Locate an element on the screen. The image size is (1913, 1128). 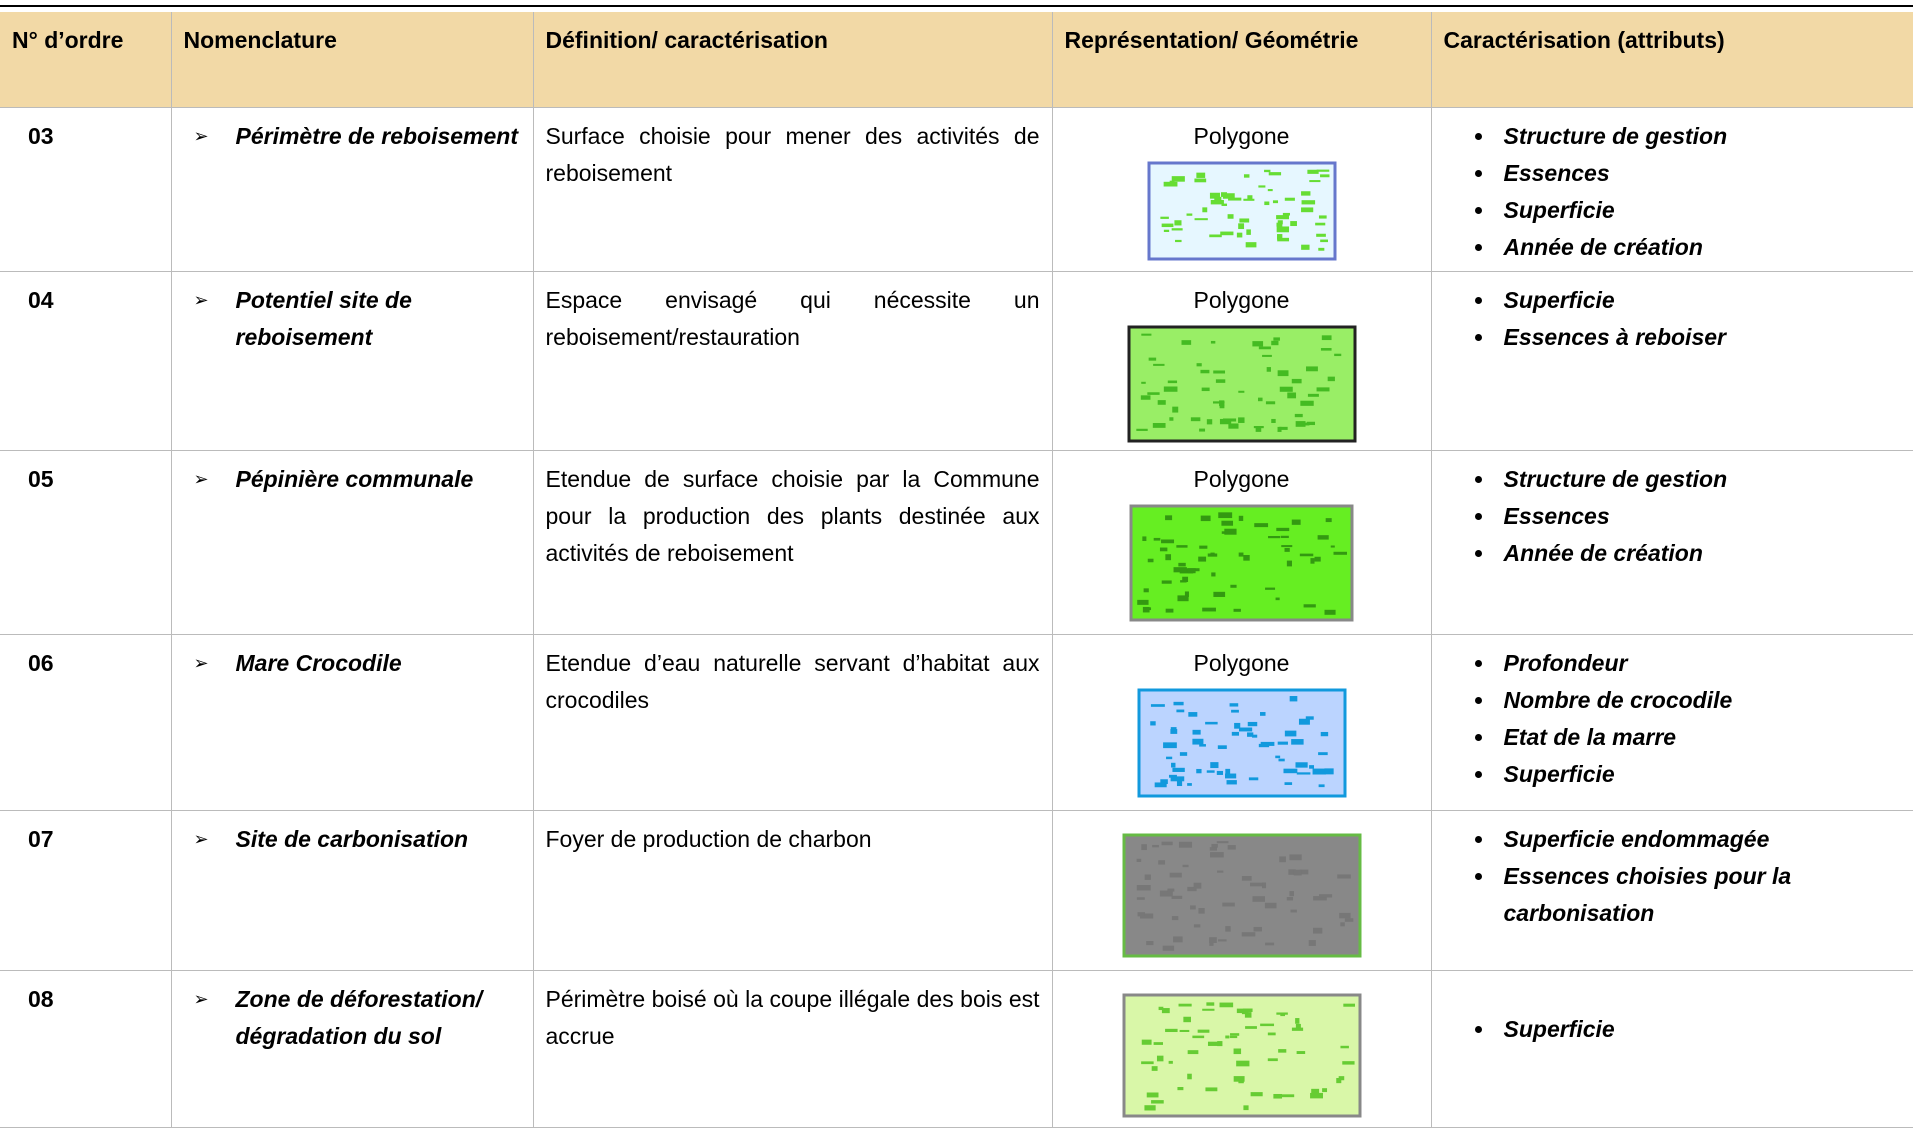
attribute: Nombre de crocodile is located at coordinates (1699, 700).